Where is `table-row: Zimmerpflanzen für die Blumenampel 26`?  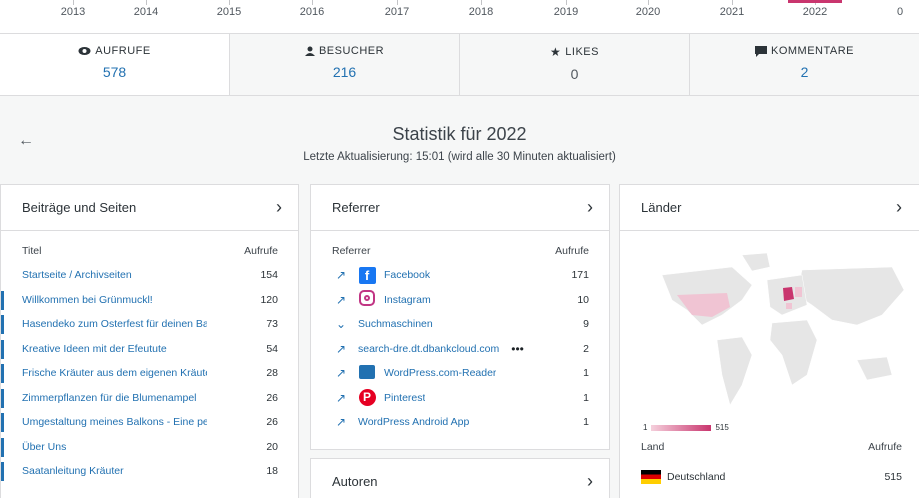 table-row: Zimmerpflanzen für die Blumenampel 26 is located at coordinates (149, 398).